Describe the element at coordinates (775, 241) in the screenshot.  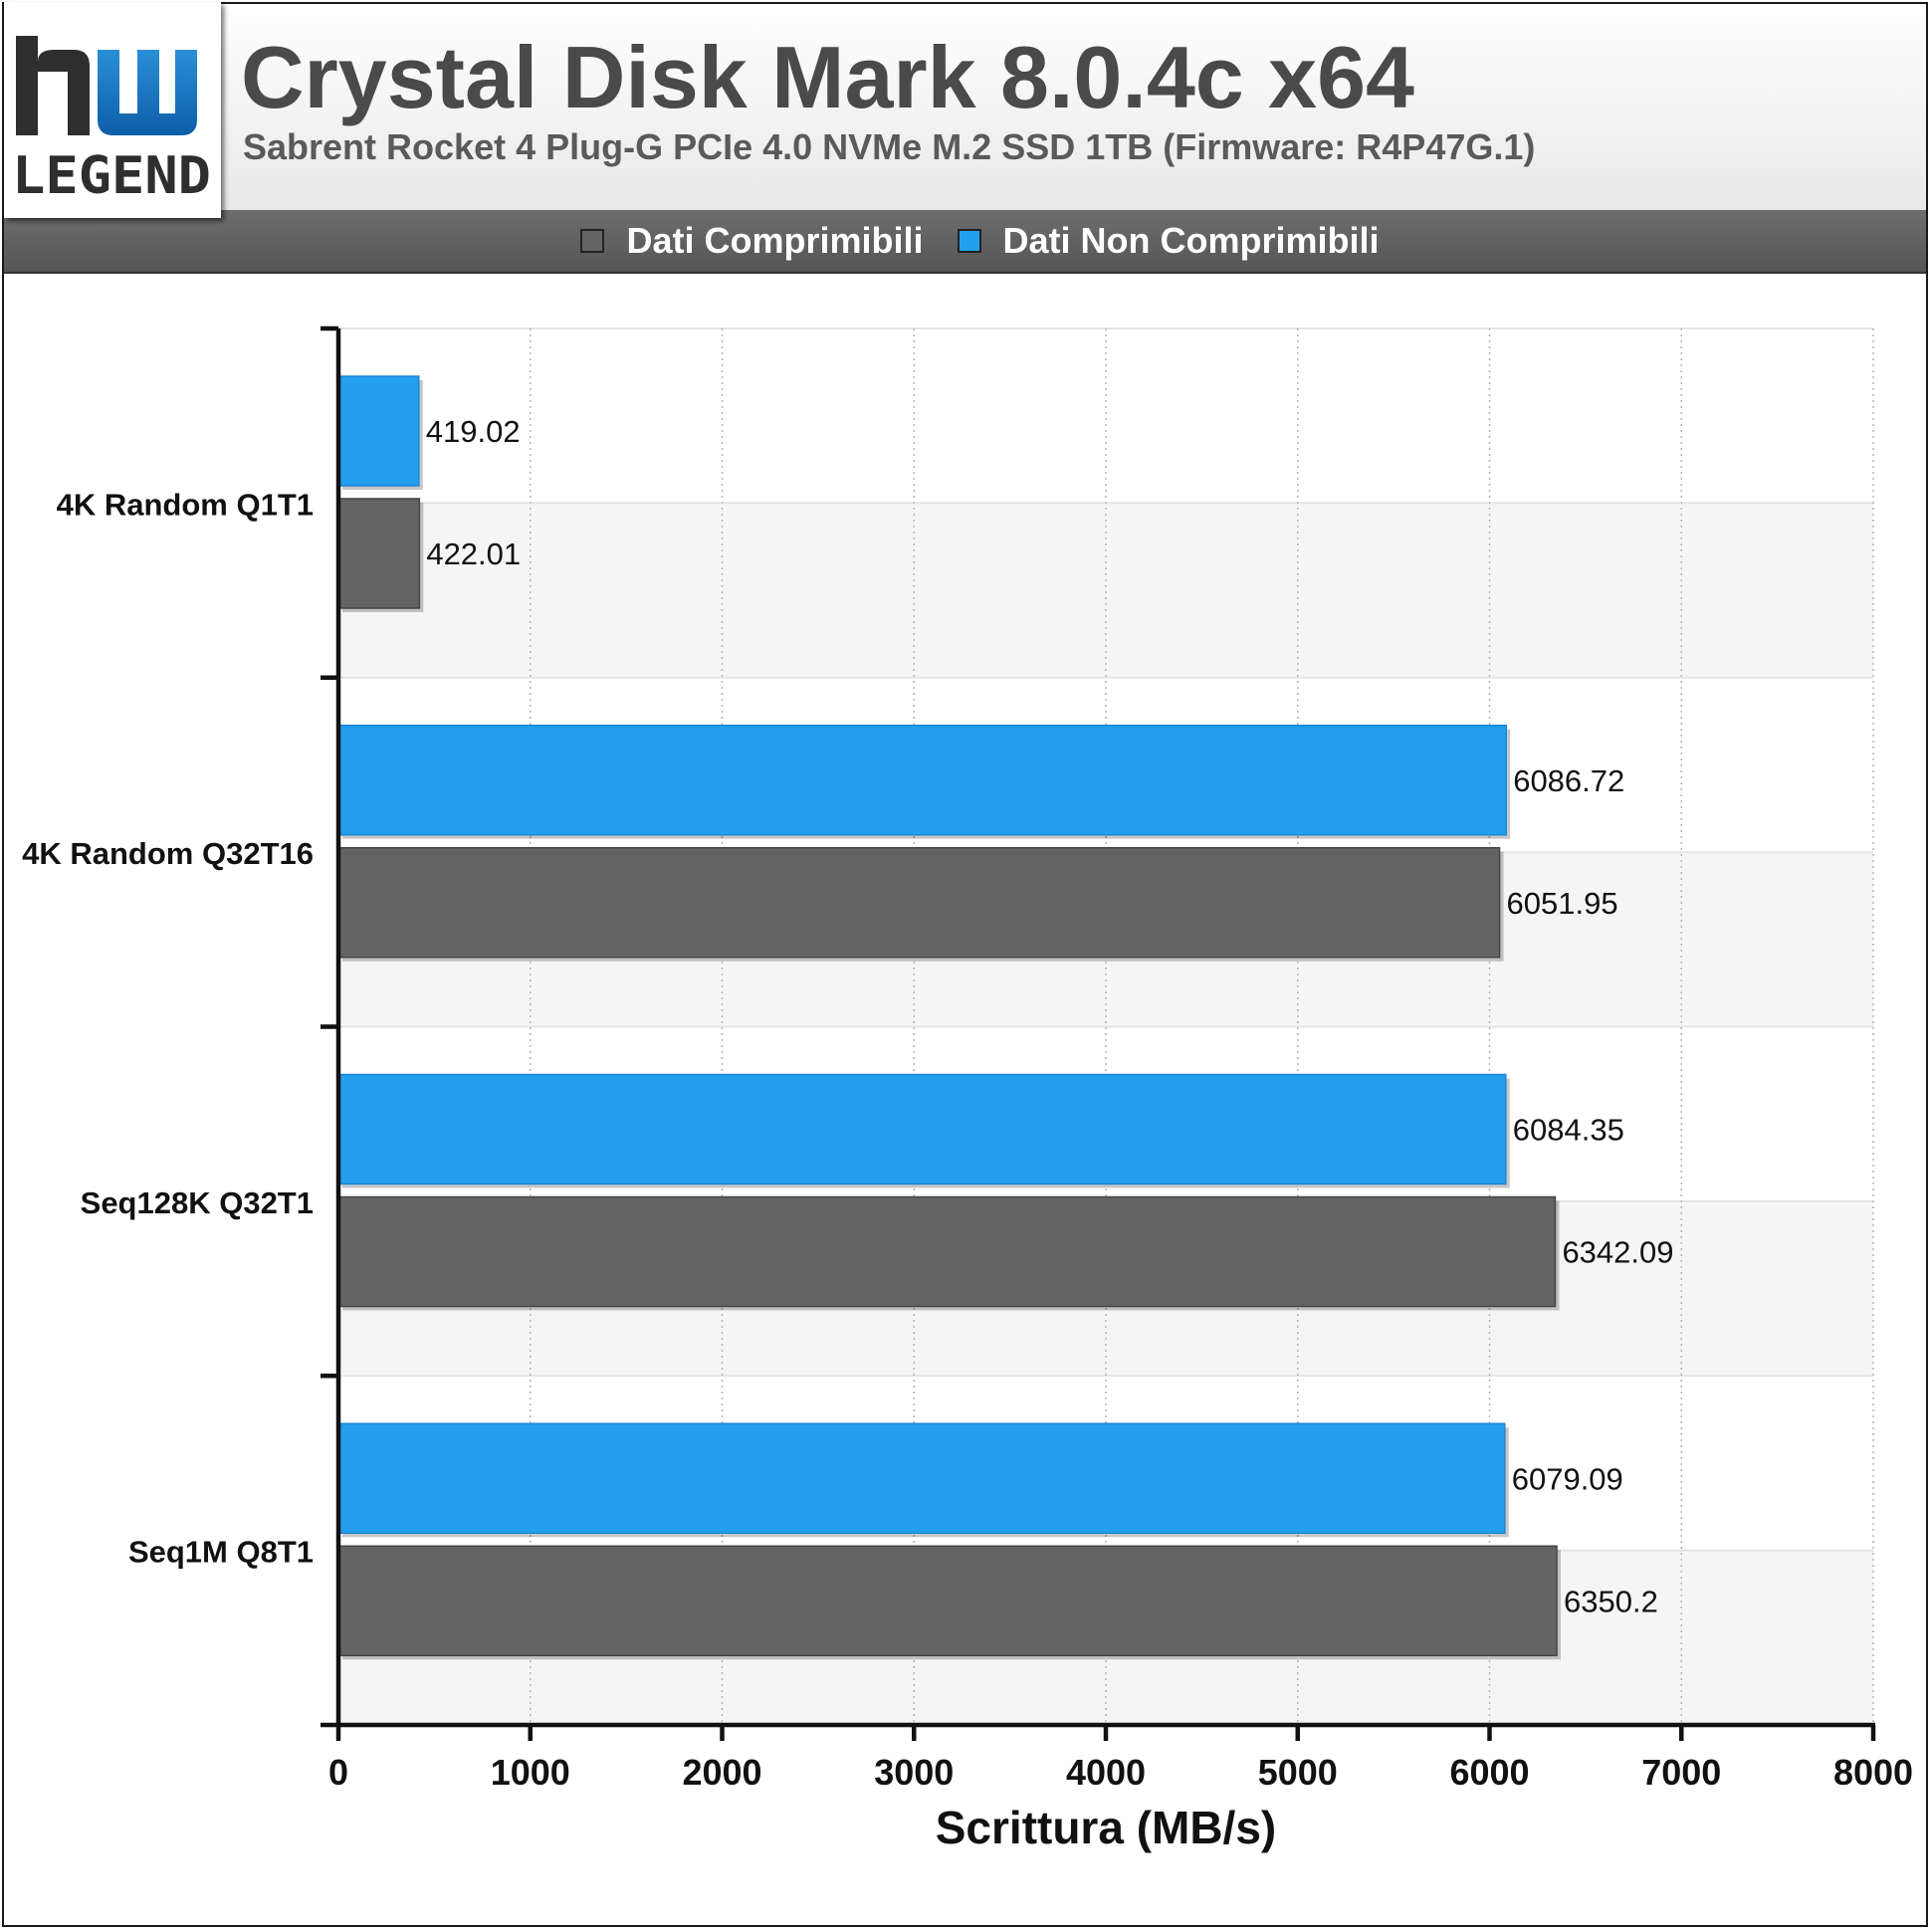
I see `legend-label-compressible: Dati Comprimibili` at that location.